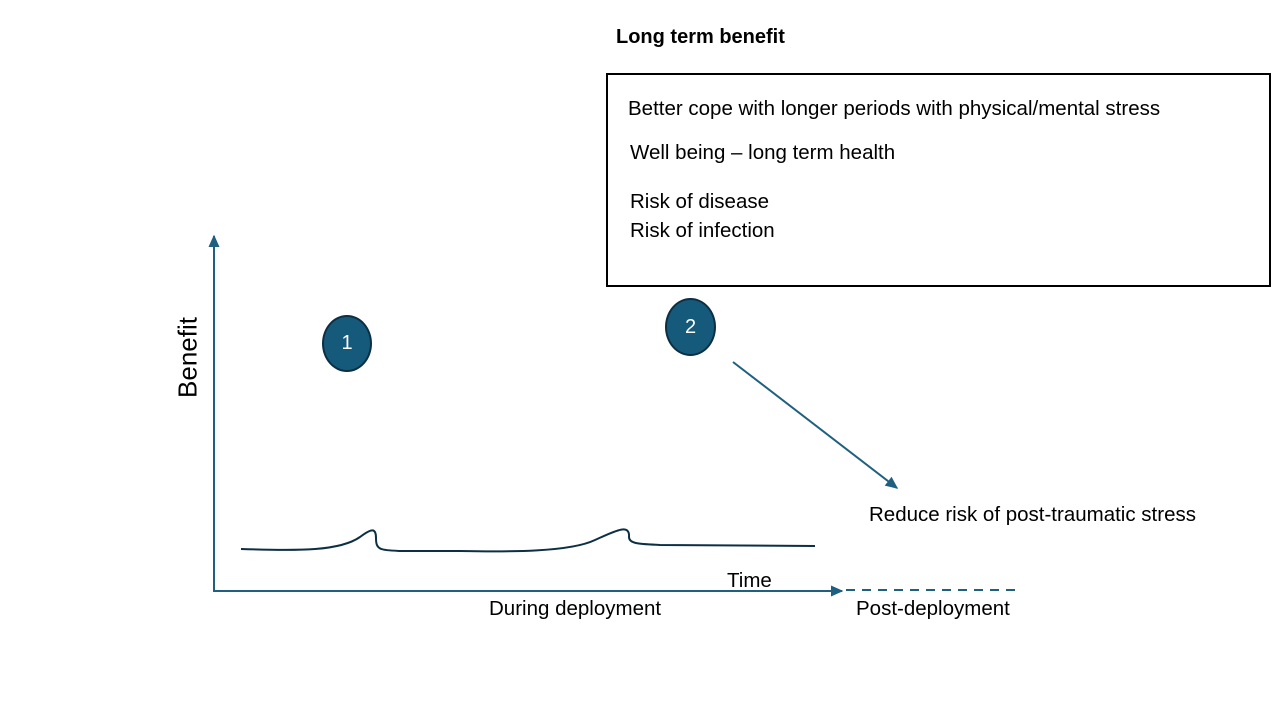  What do you see at coordinates (749, 580) in the screenshot?
I see `x-axis-label: Time` at bounding box center [749, 580].